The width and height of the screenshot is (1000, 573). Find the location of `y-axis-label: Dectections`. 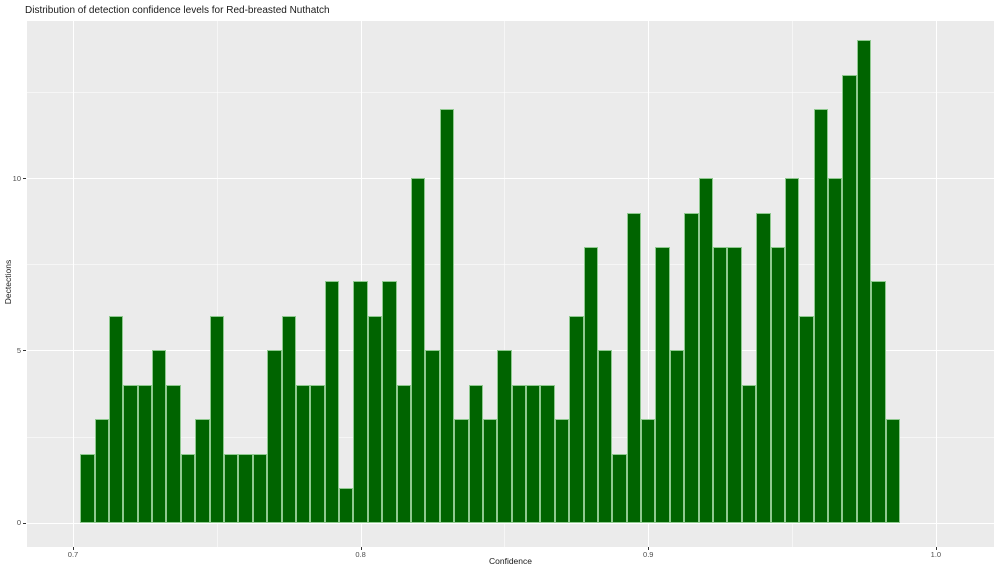

y-axis-label: Dectections is located at coordinates (8, 282).